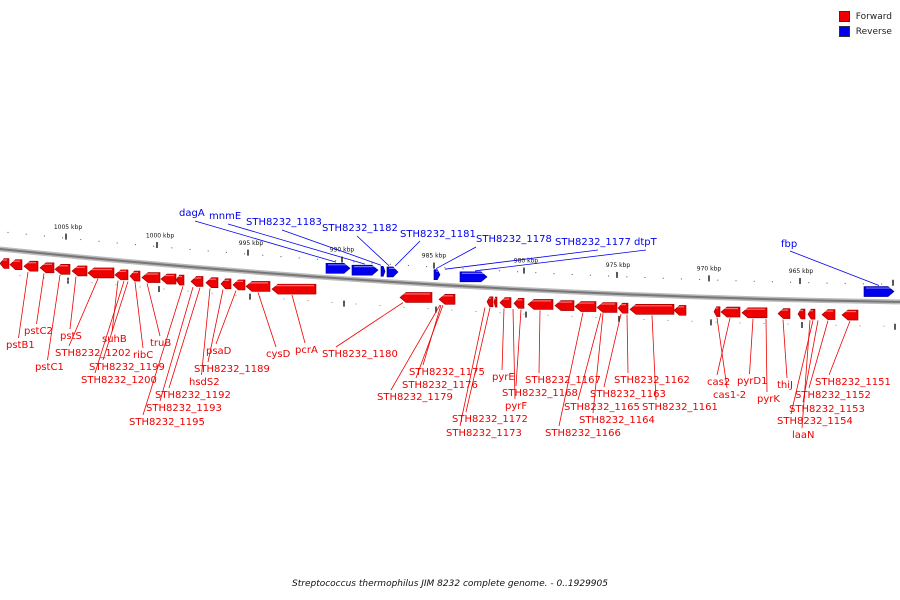 This screenshot has height=600, width=900. Describe the element at coordinates (628, 394) in the screenshot. I see `gene-label: STH8232_1163` at that location.